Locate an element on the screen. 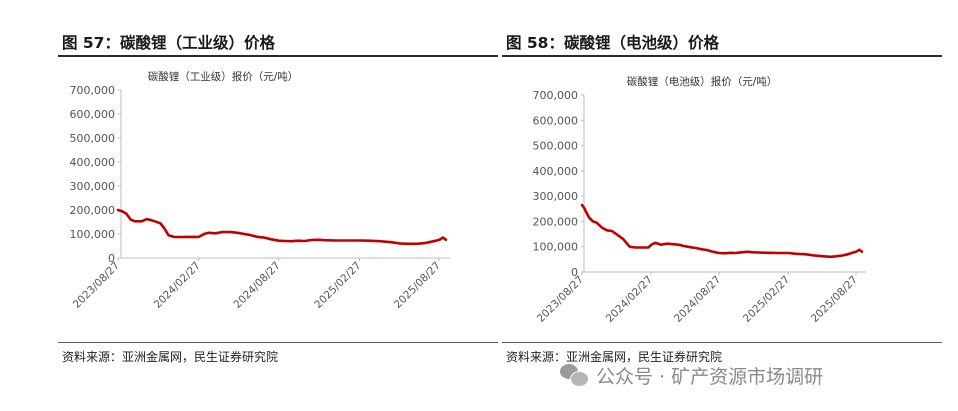  watermark-text: 公众号 · 矿产资源市场调研 is located at coordinates (710, 376).